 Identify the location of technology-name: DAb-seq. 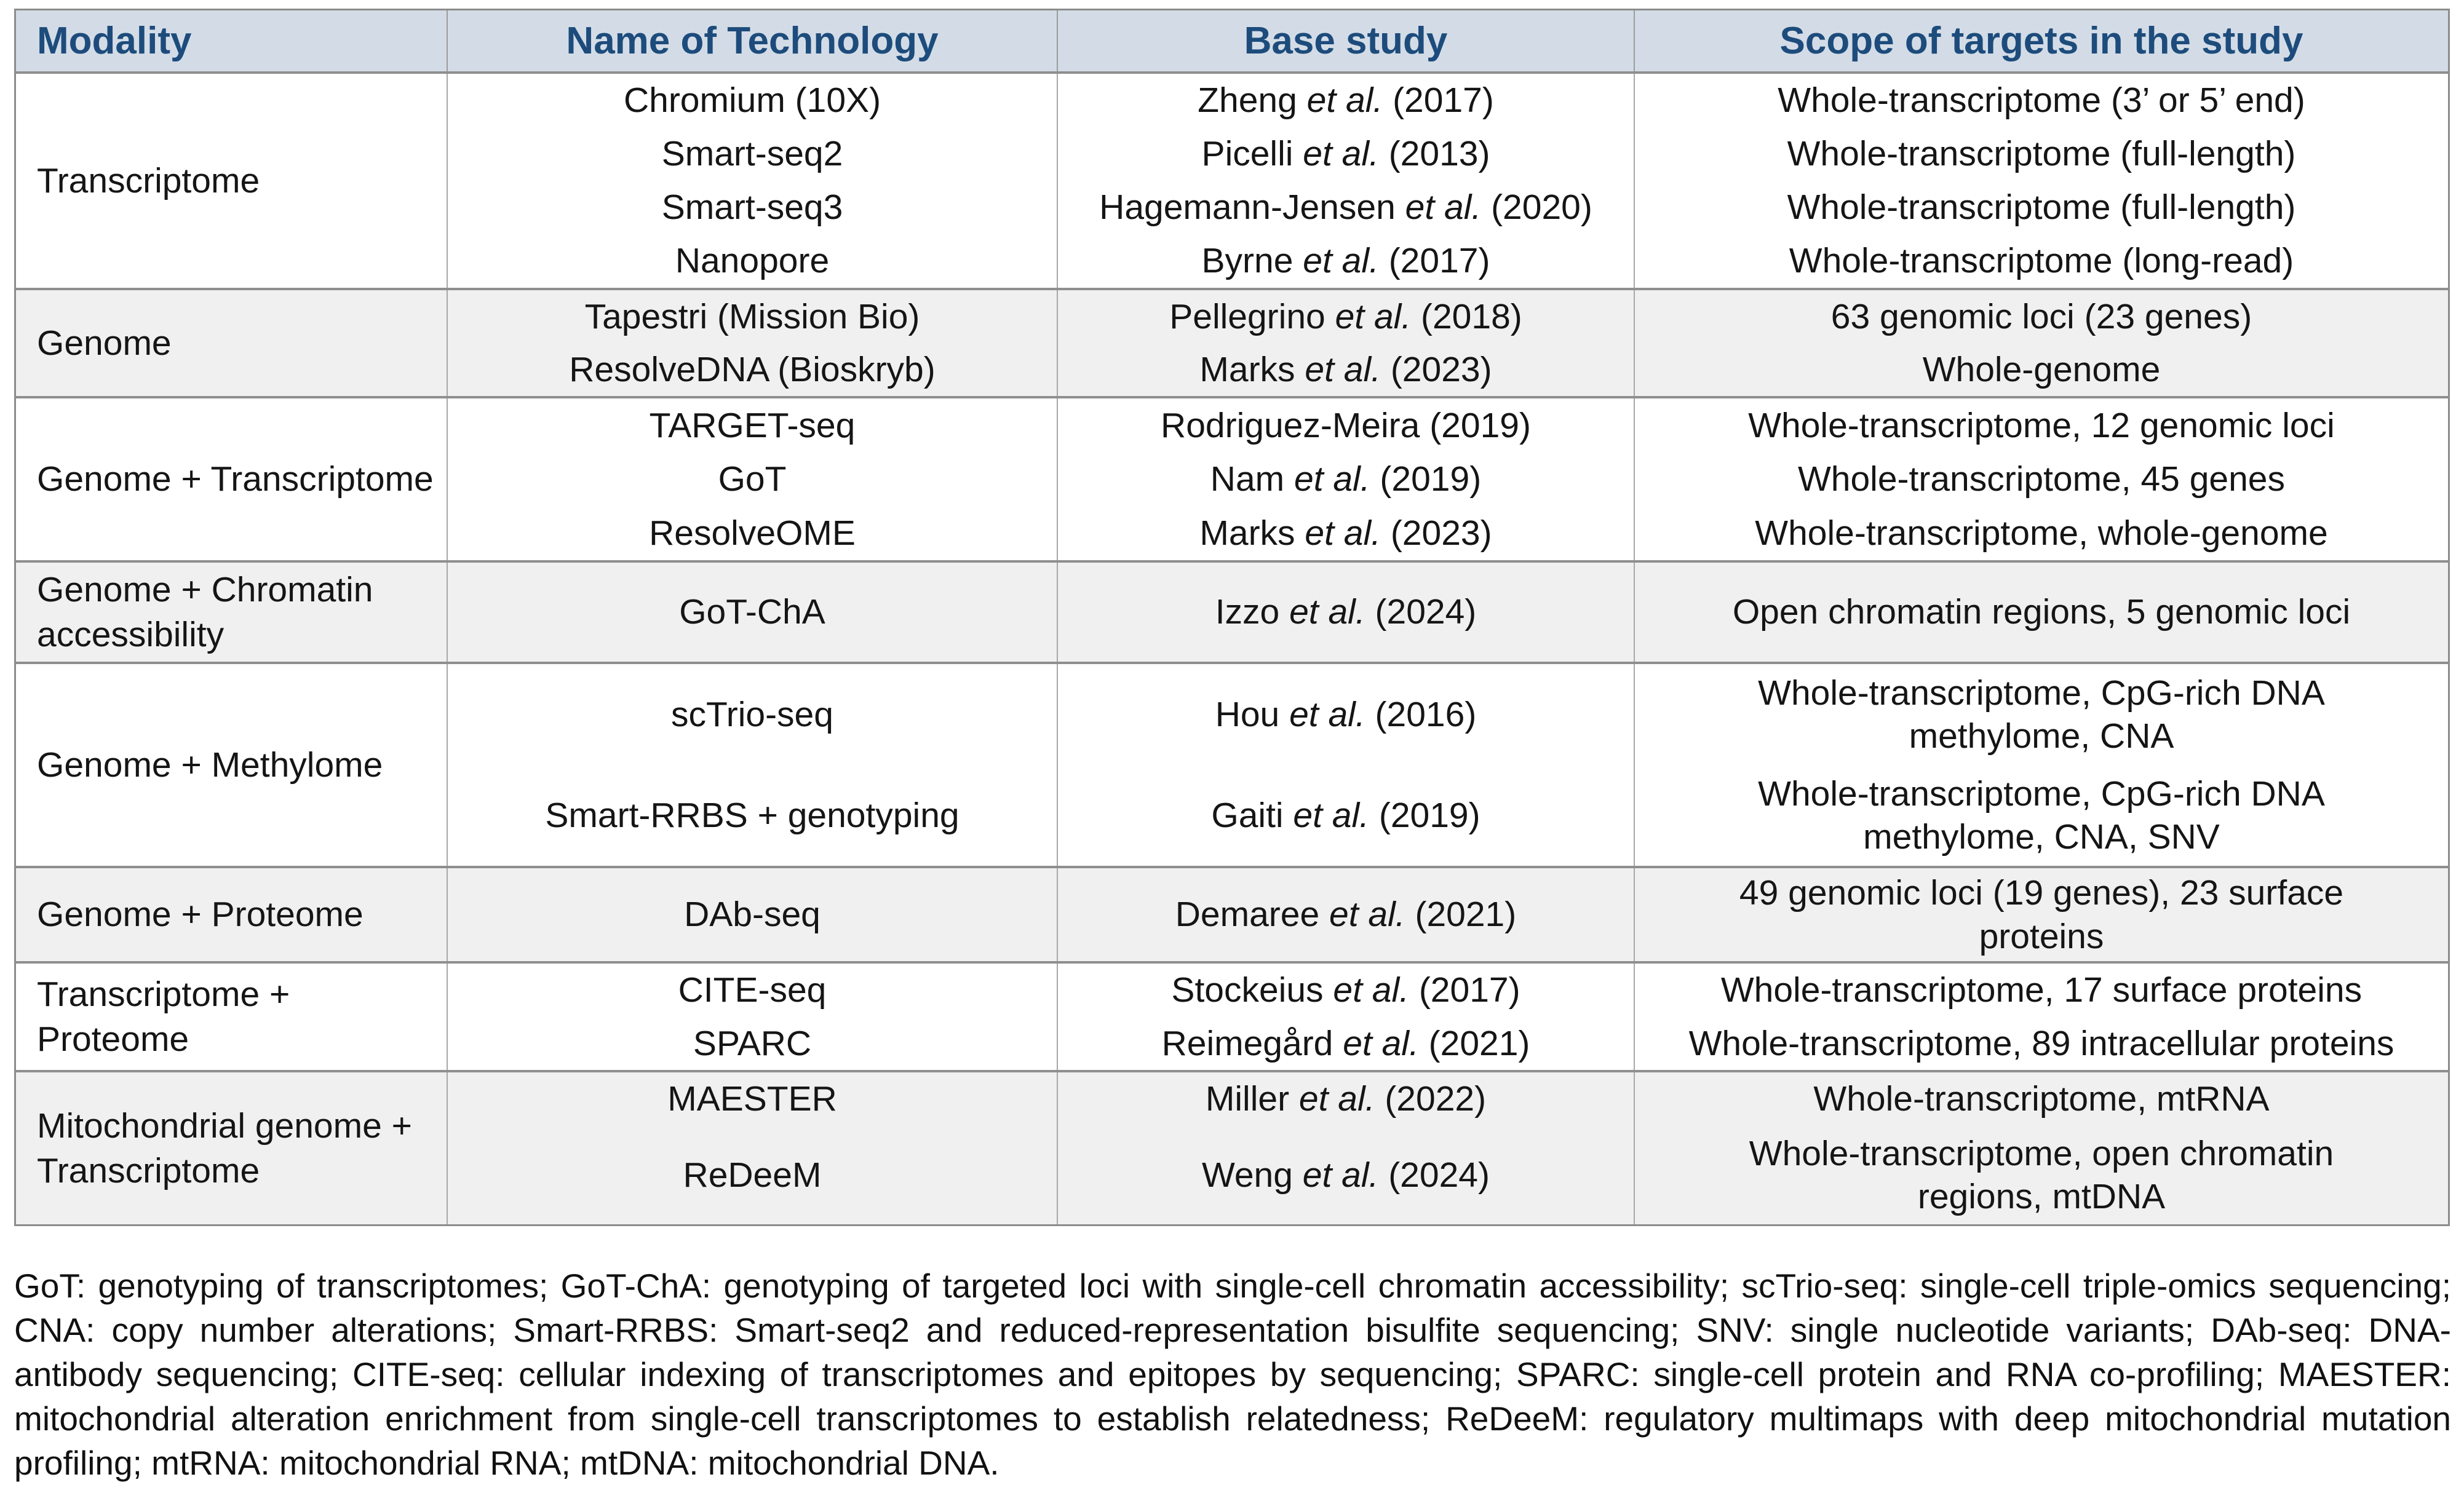
(752, 915).